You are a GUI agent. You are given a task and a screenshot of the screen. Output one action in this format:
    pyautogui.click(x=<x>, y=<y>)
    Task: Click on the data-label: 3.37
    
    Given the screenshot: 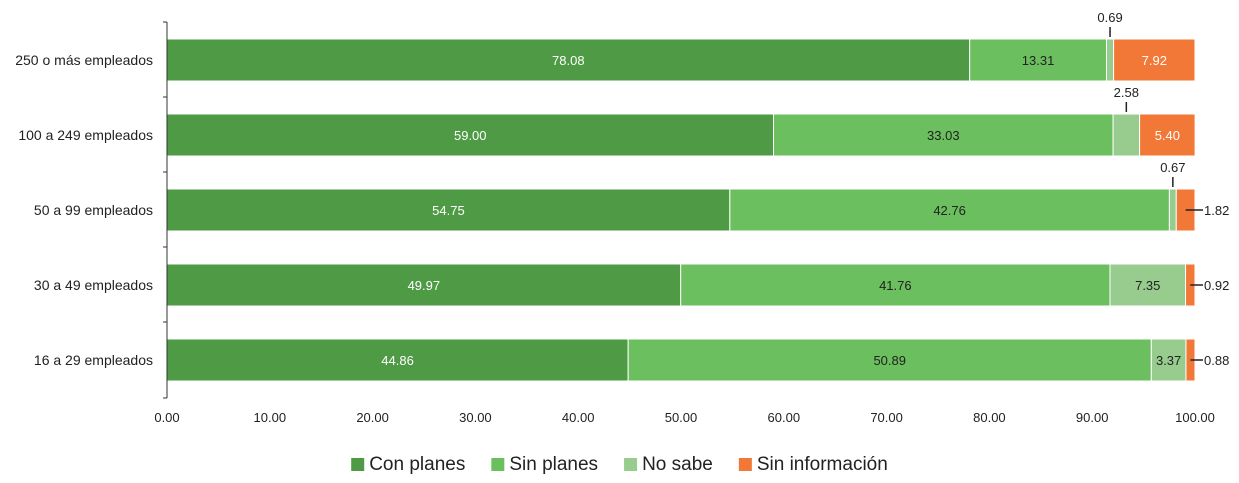 What is the action you would take?
    pyautogui.click(x=1168, y=360)
    